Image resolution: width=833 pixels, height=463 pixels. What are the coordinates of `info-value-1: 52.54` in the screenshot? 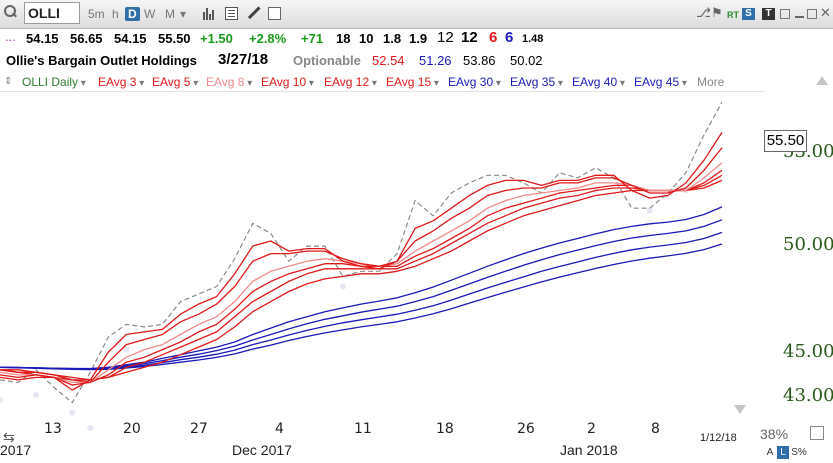 It's located at (388, 60).